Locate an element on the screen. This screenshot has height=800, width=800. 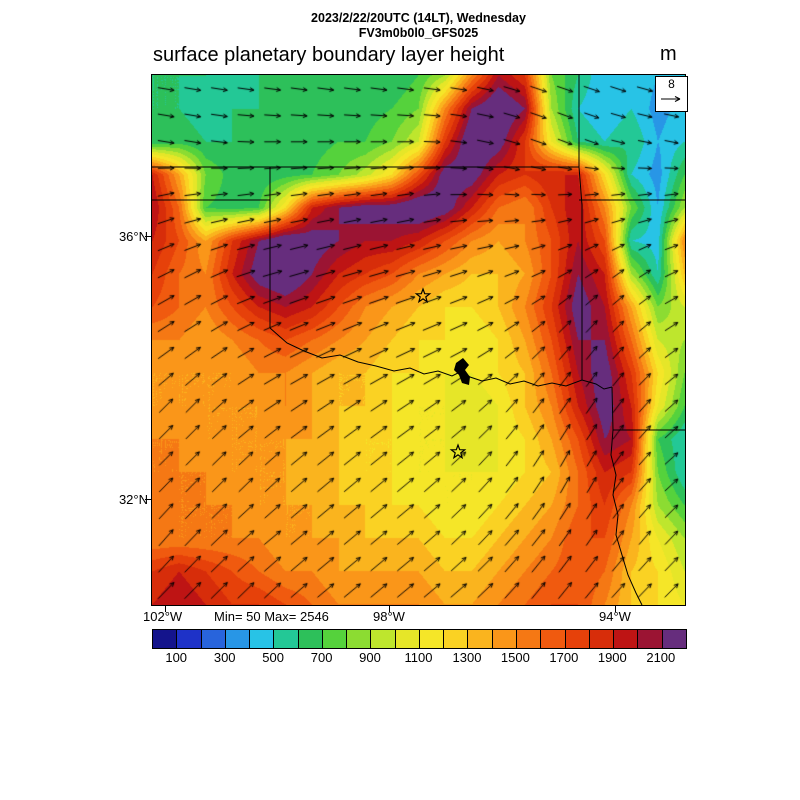
colorbar-tick-label: 1700 is located at coordinates (564, 657).